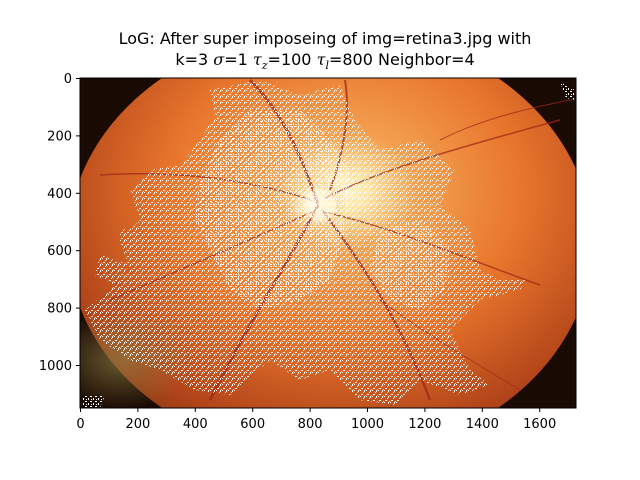 This screenshot has width=640, height=480. What do you see at coordinates (59, 194) in the screenshot?
I see `y-tick-label: 400` at bounding box center [59, 194].